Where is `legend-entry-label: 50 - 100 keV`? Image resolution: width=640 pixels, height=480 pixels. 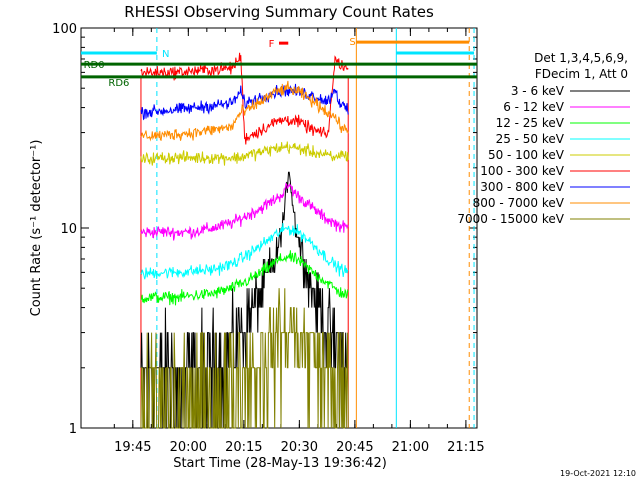
legend-entry-label: 50 - 100 keV is located at coordinates (526, 155).